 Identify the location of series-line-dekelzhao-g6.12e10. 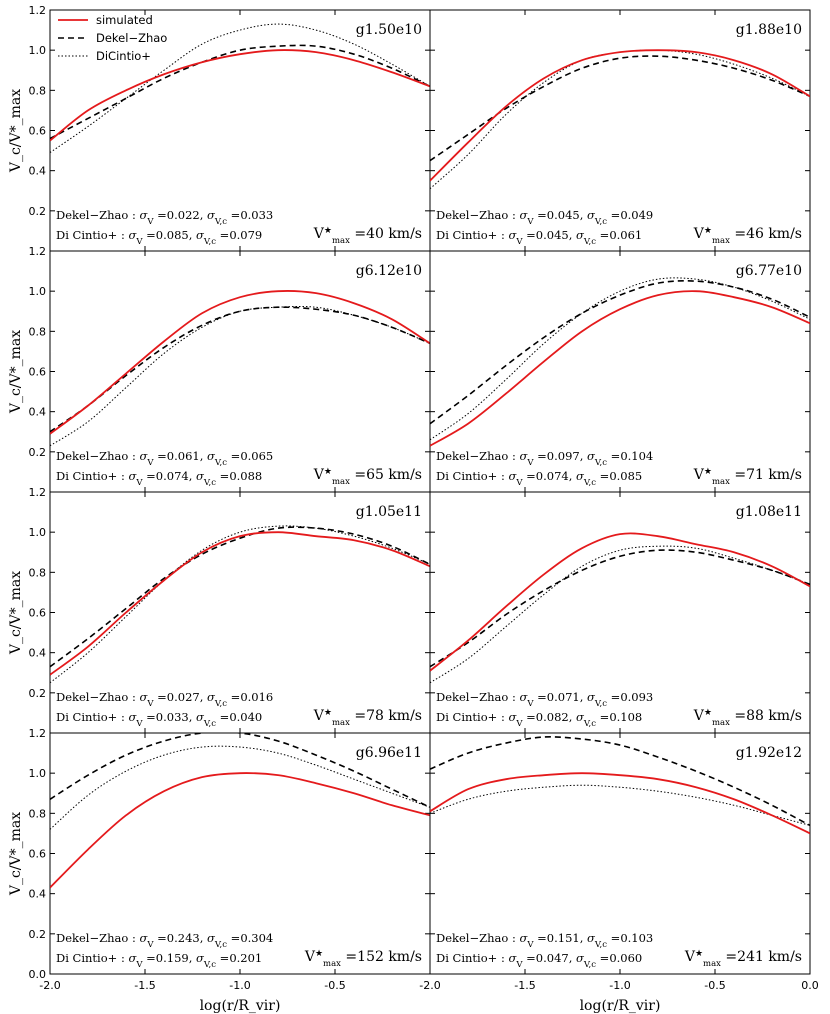
(240, 369).